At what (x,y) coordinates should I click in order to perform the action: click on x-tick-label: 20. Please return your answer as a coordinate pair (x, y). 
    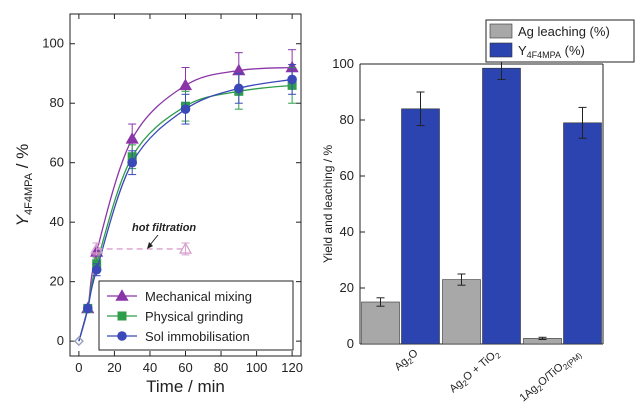
    Looking at the image, I should click on (114, 367).